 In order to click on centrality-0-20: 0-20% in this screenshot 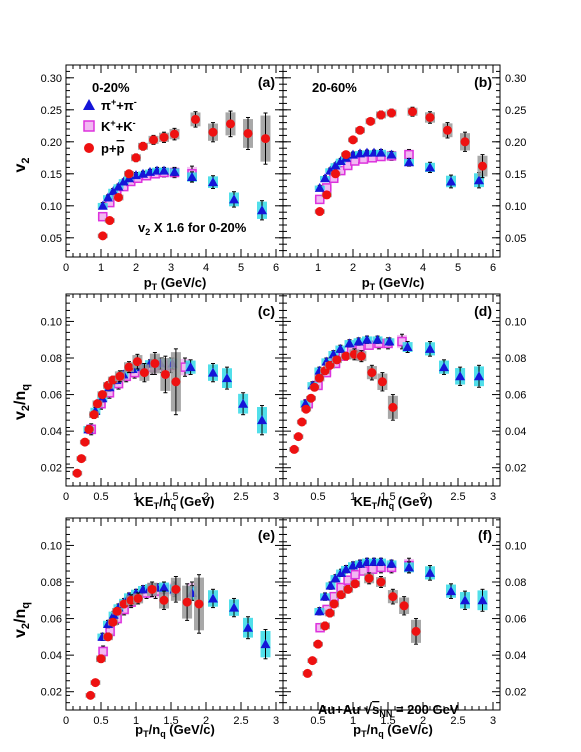, I will do `click(111, 87)`.